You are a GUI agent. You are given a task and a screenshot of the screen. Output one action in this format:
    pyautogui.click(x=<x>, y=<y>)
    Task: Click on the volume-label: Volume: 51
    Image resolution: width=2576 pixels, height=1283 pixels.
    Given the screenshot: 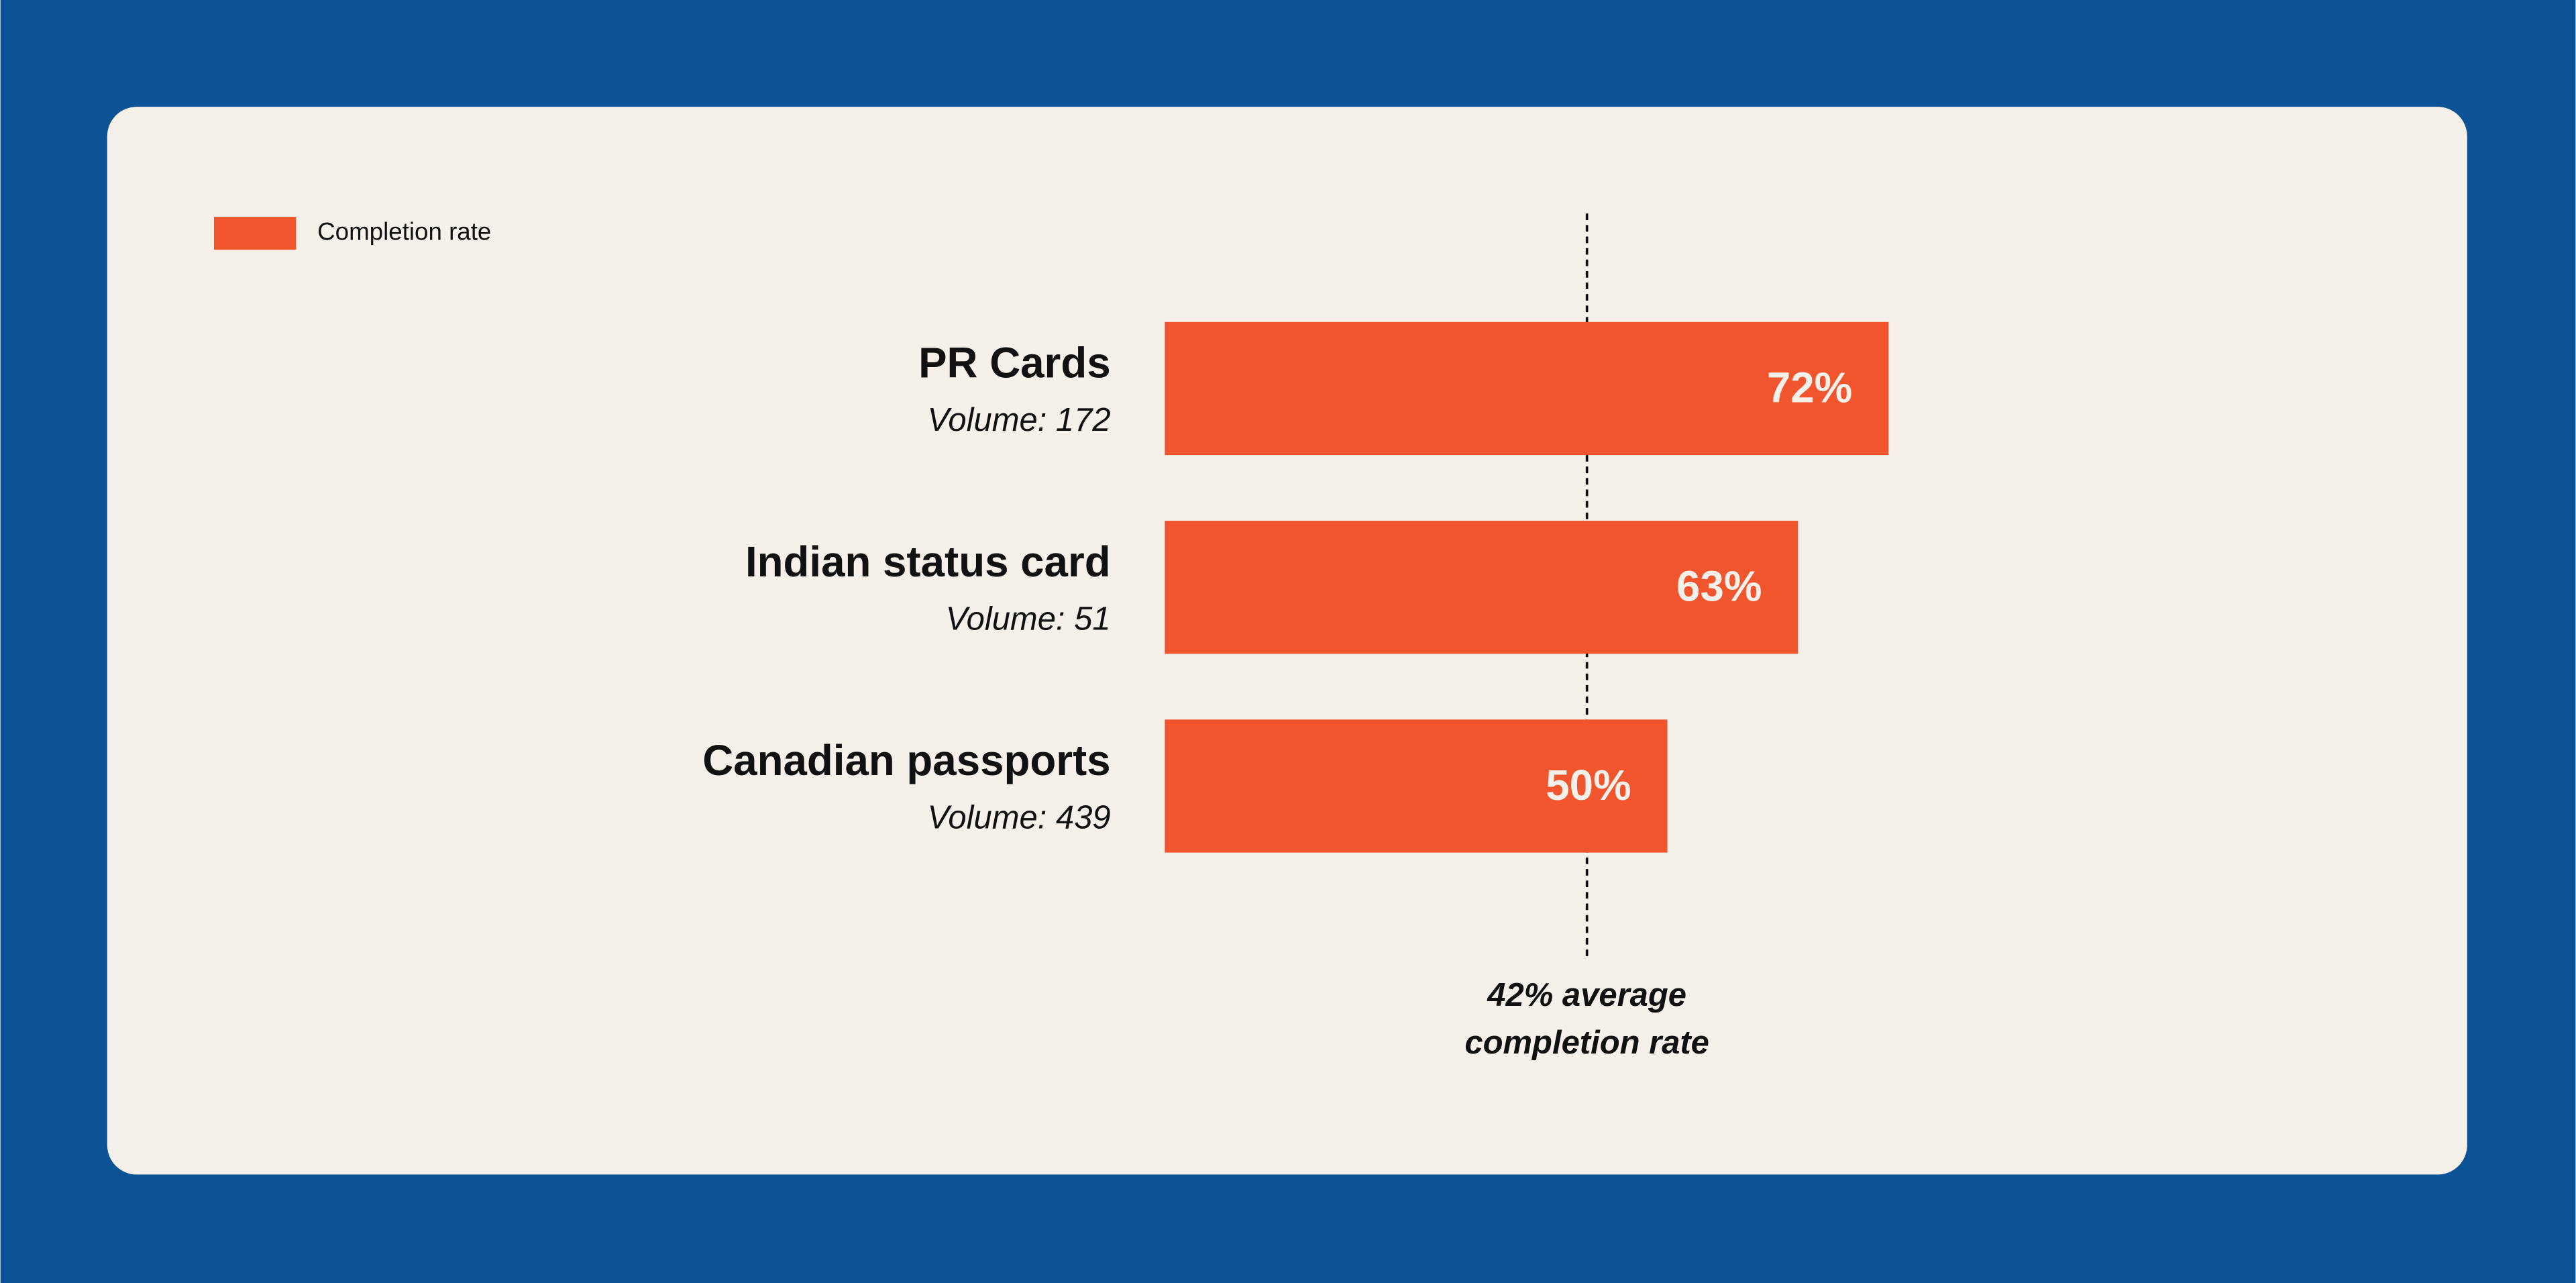 What is the action you would take?
    pyautogui.click(x=1028, y=619)
    